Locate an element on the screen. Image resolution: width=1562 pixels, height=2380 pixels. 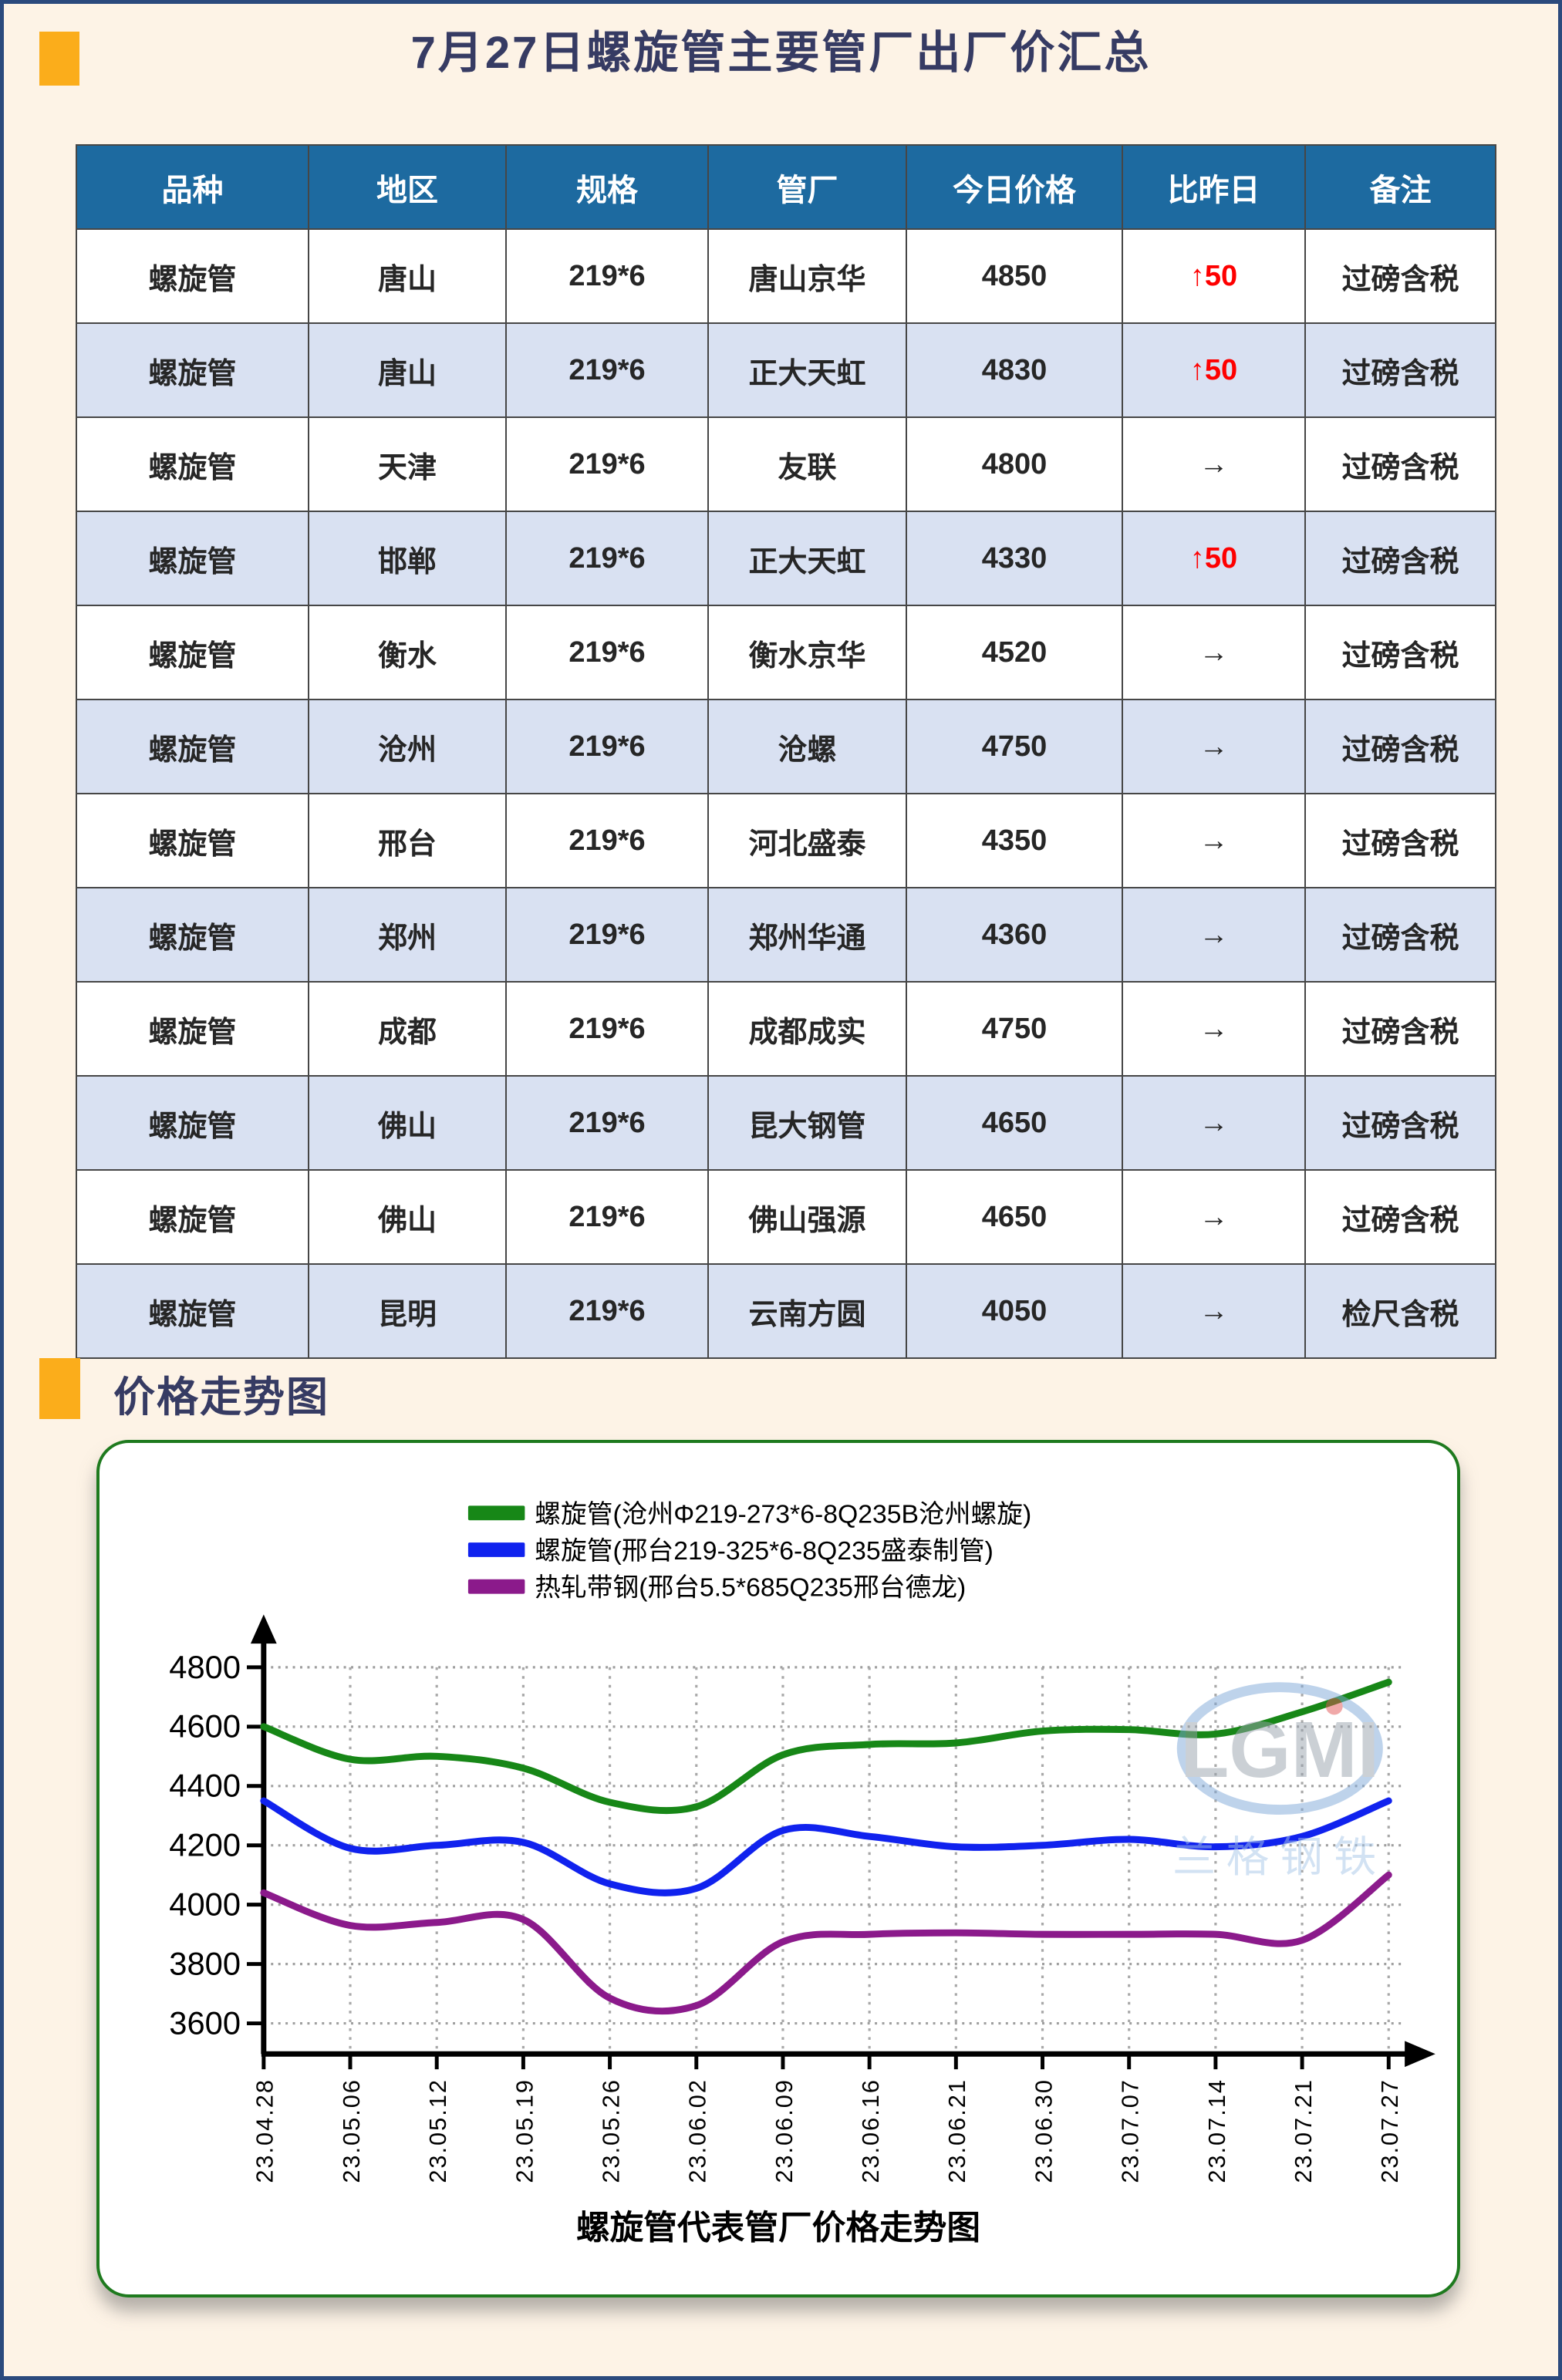
region-cell: 邯郸 is located at coordinates (407, 558).